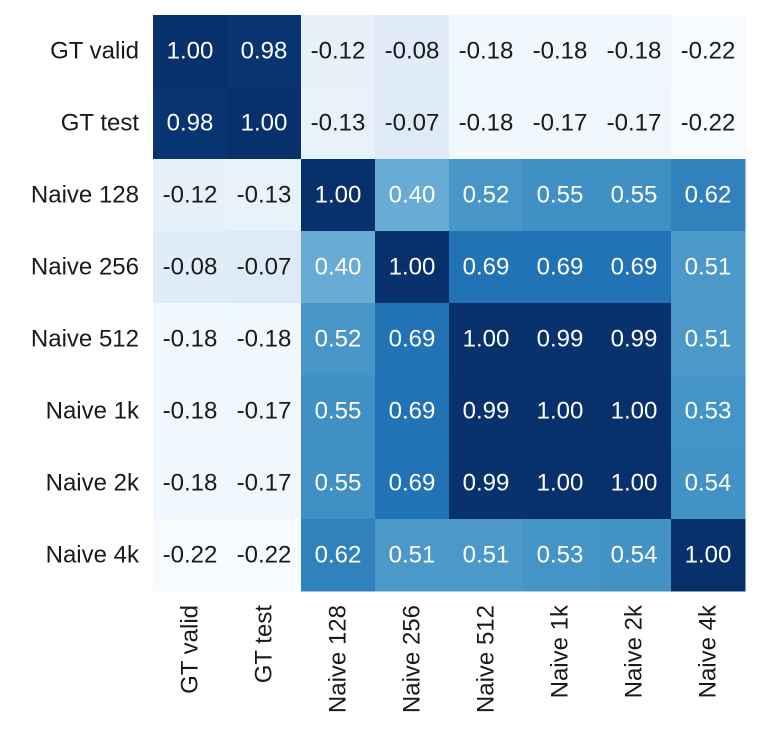 This screenshot has height=746, width=761. Describe the element at coordinates (93, 555) in the screenshot. I see `y-tick-label: Naive 4k` at that location.